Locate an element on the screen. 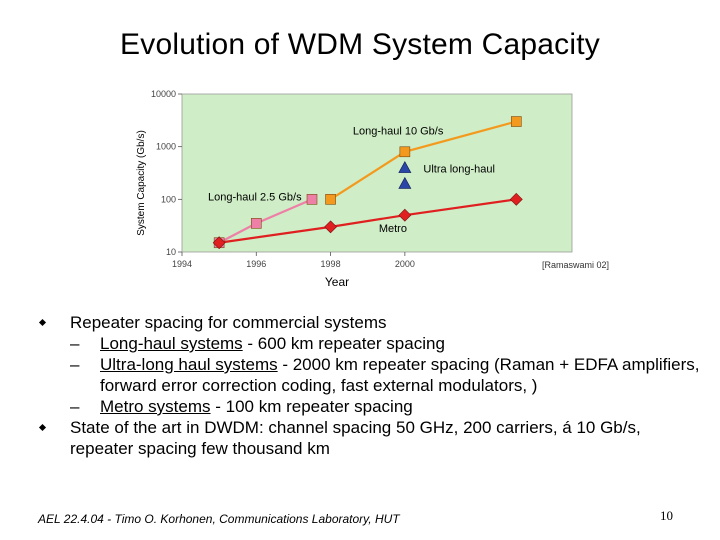 The height and width of the screenshot is (540, 720). page-number: 10 is located at coordinates (666, 515).